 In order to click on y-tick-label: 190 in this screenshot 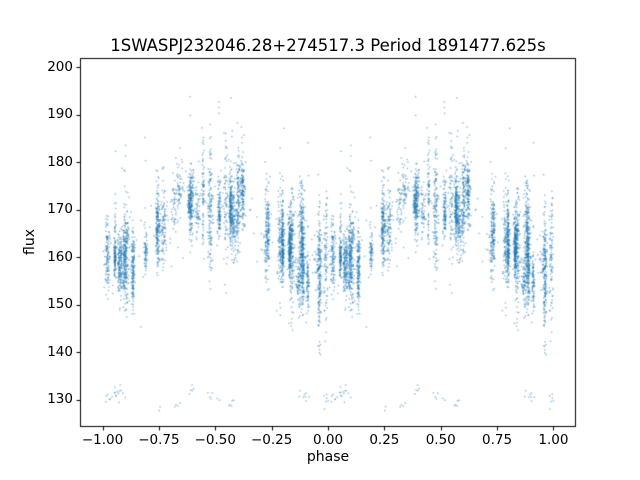, I will do `click(60, 114)`.